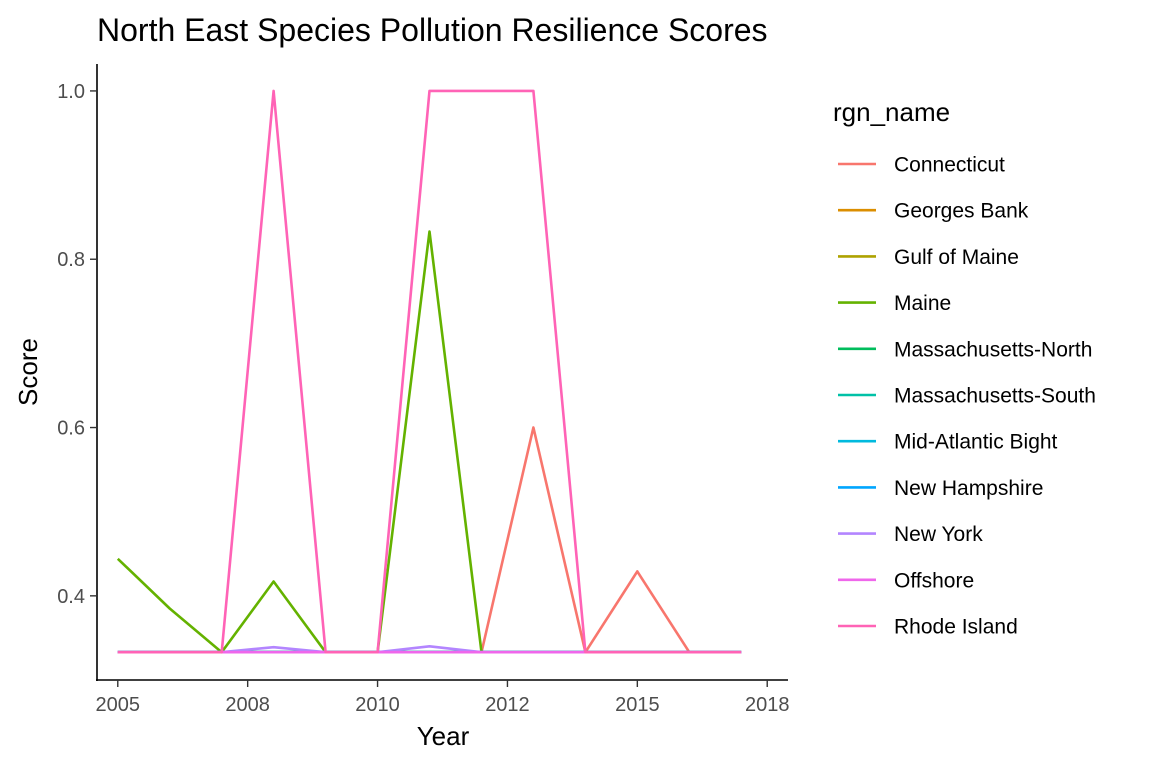 The height and width of the screenshot is (768, 1152). I want to click on legend-item-offshore: Offshore, so click(906, 580).